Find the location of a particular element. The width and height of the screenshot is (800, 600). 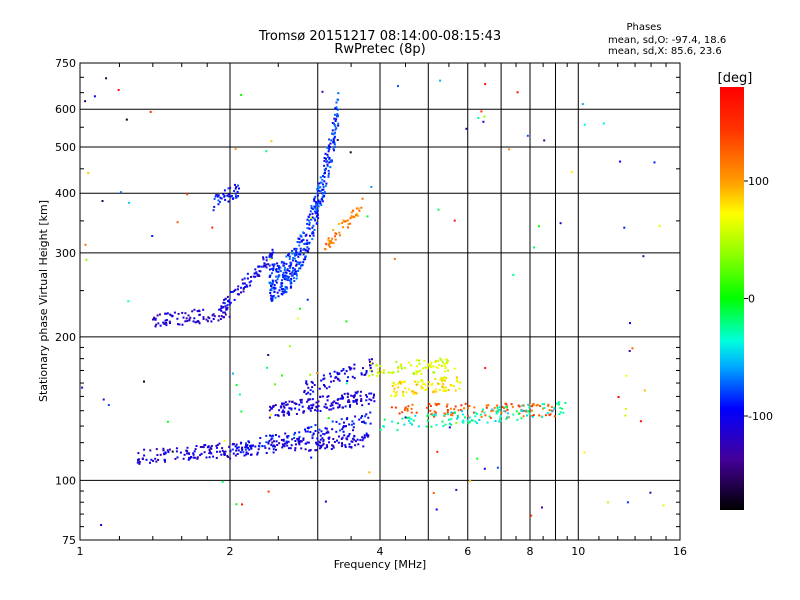

colorbar-tick-label: -100 is located at coordinates (760, 416).